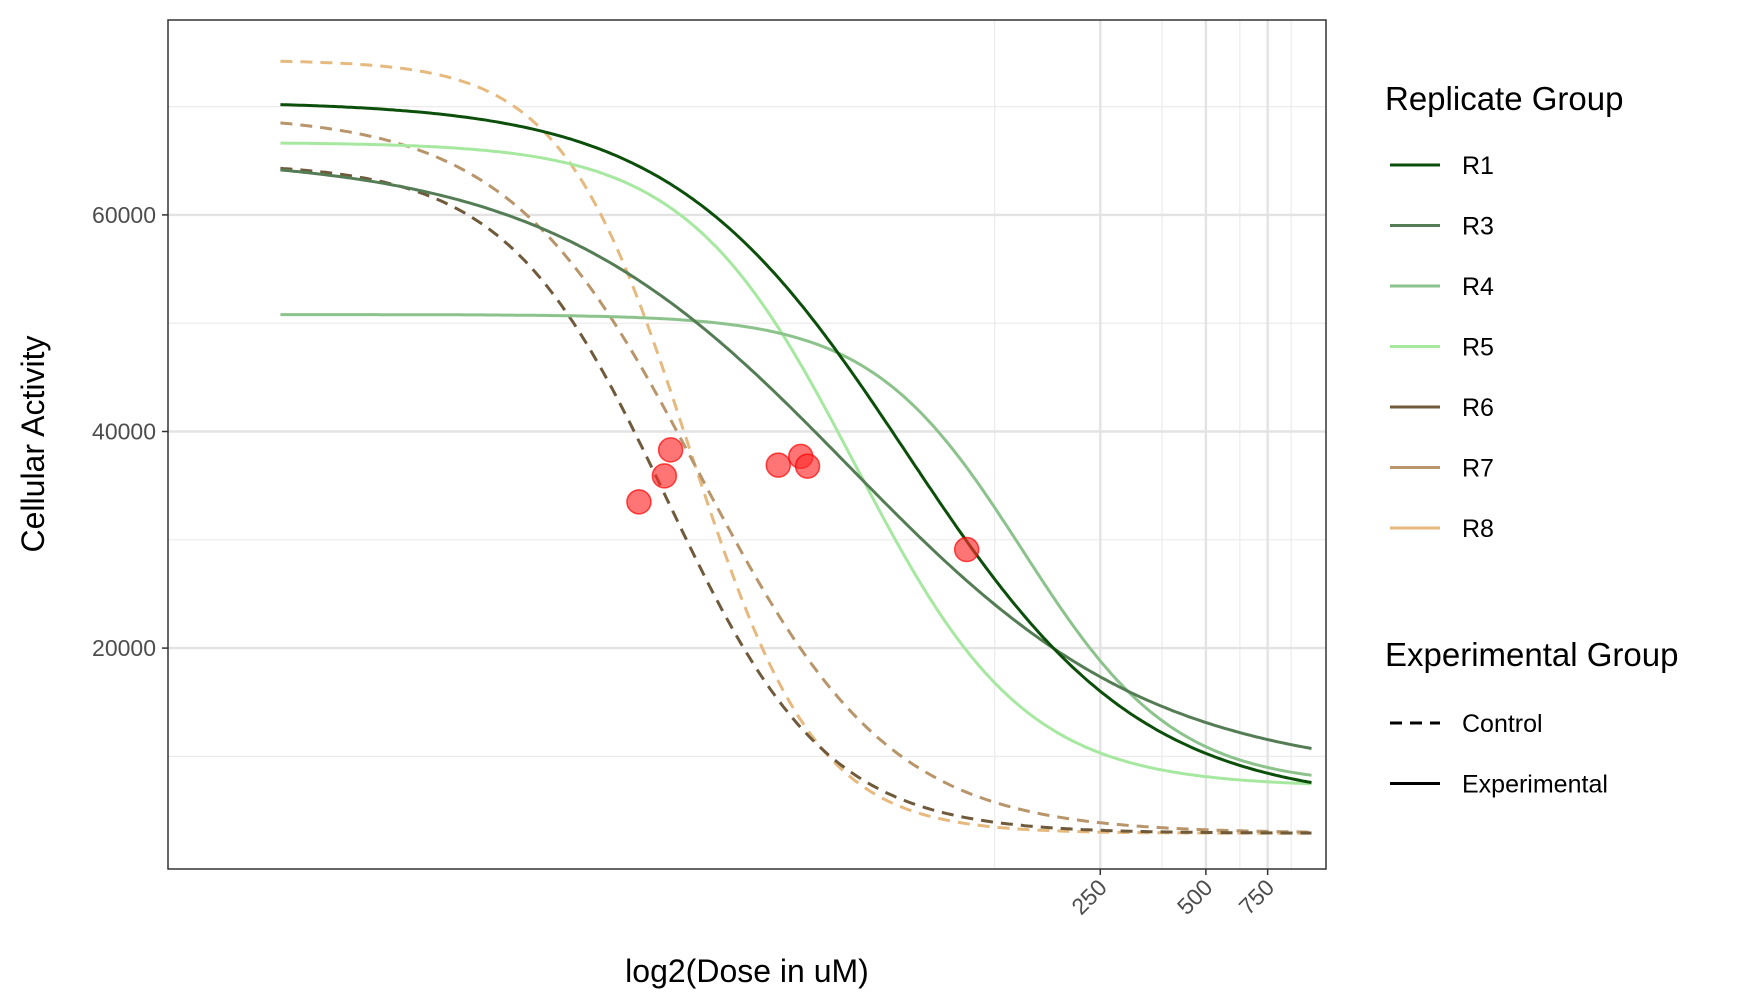 The height and width of the screenshot is (1005, 1750). What do you see at coordinates (124, 432) in the screenshot?
I see `y-tick-label: 40000` at bounding box center [124, 432].